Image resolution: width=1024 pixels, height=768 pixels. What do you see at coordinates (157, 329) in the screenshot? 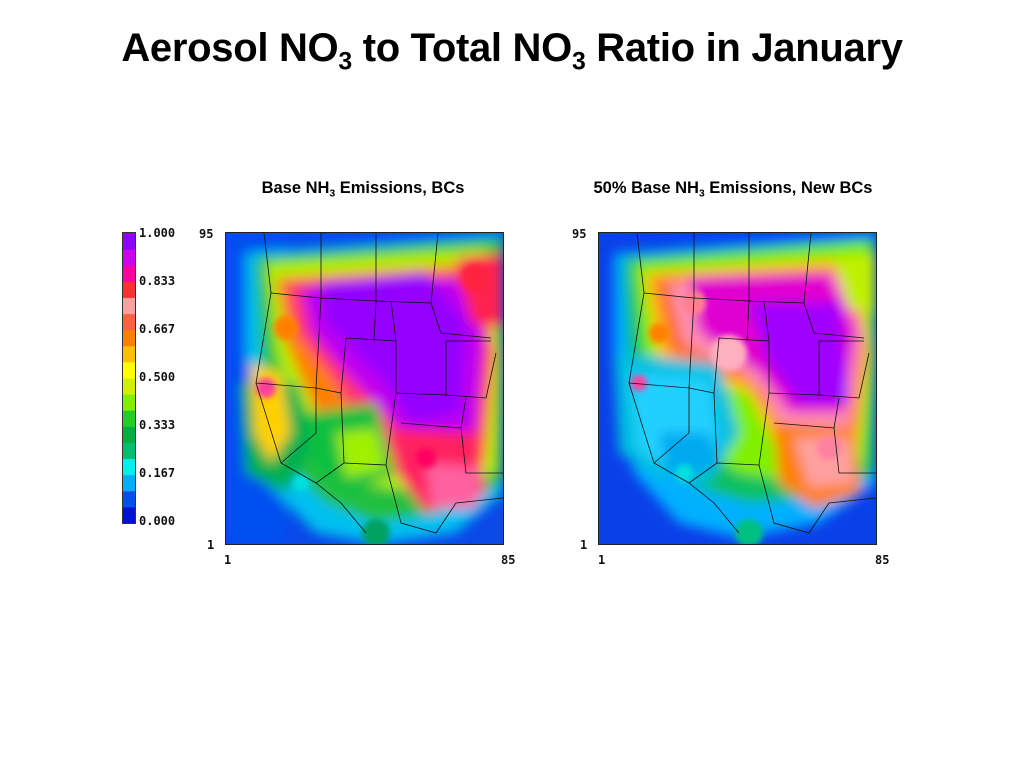
I see `colorbar-label: 0.667` at bounding box center [157, 329].